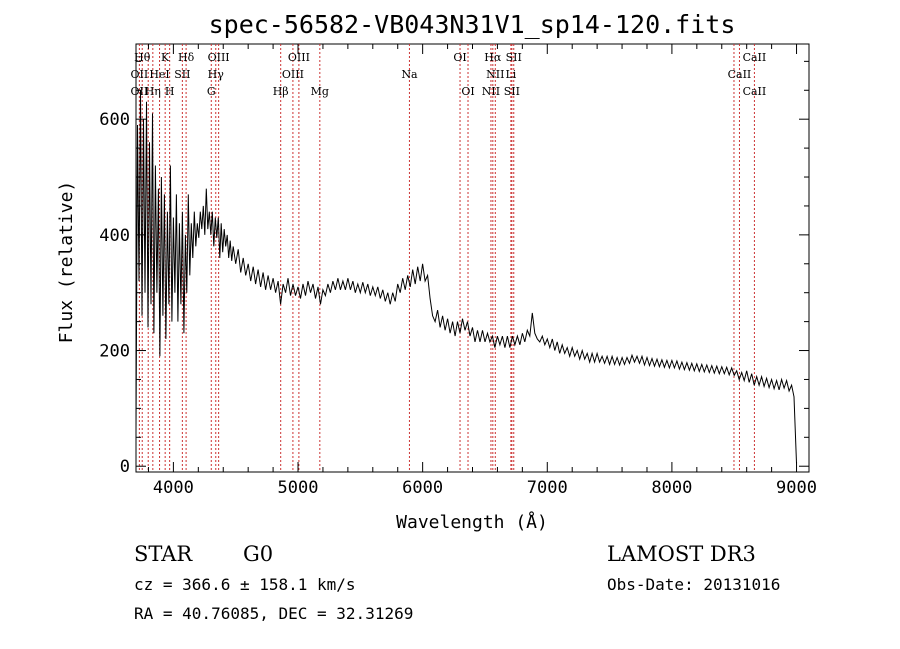 The height and width of the screenshot is (649, 900). Describe the element at coordinates (216, 74) in the screenshot. I see `line-label-hγ: Hγ` at that location.